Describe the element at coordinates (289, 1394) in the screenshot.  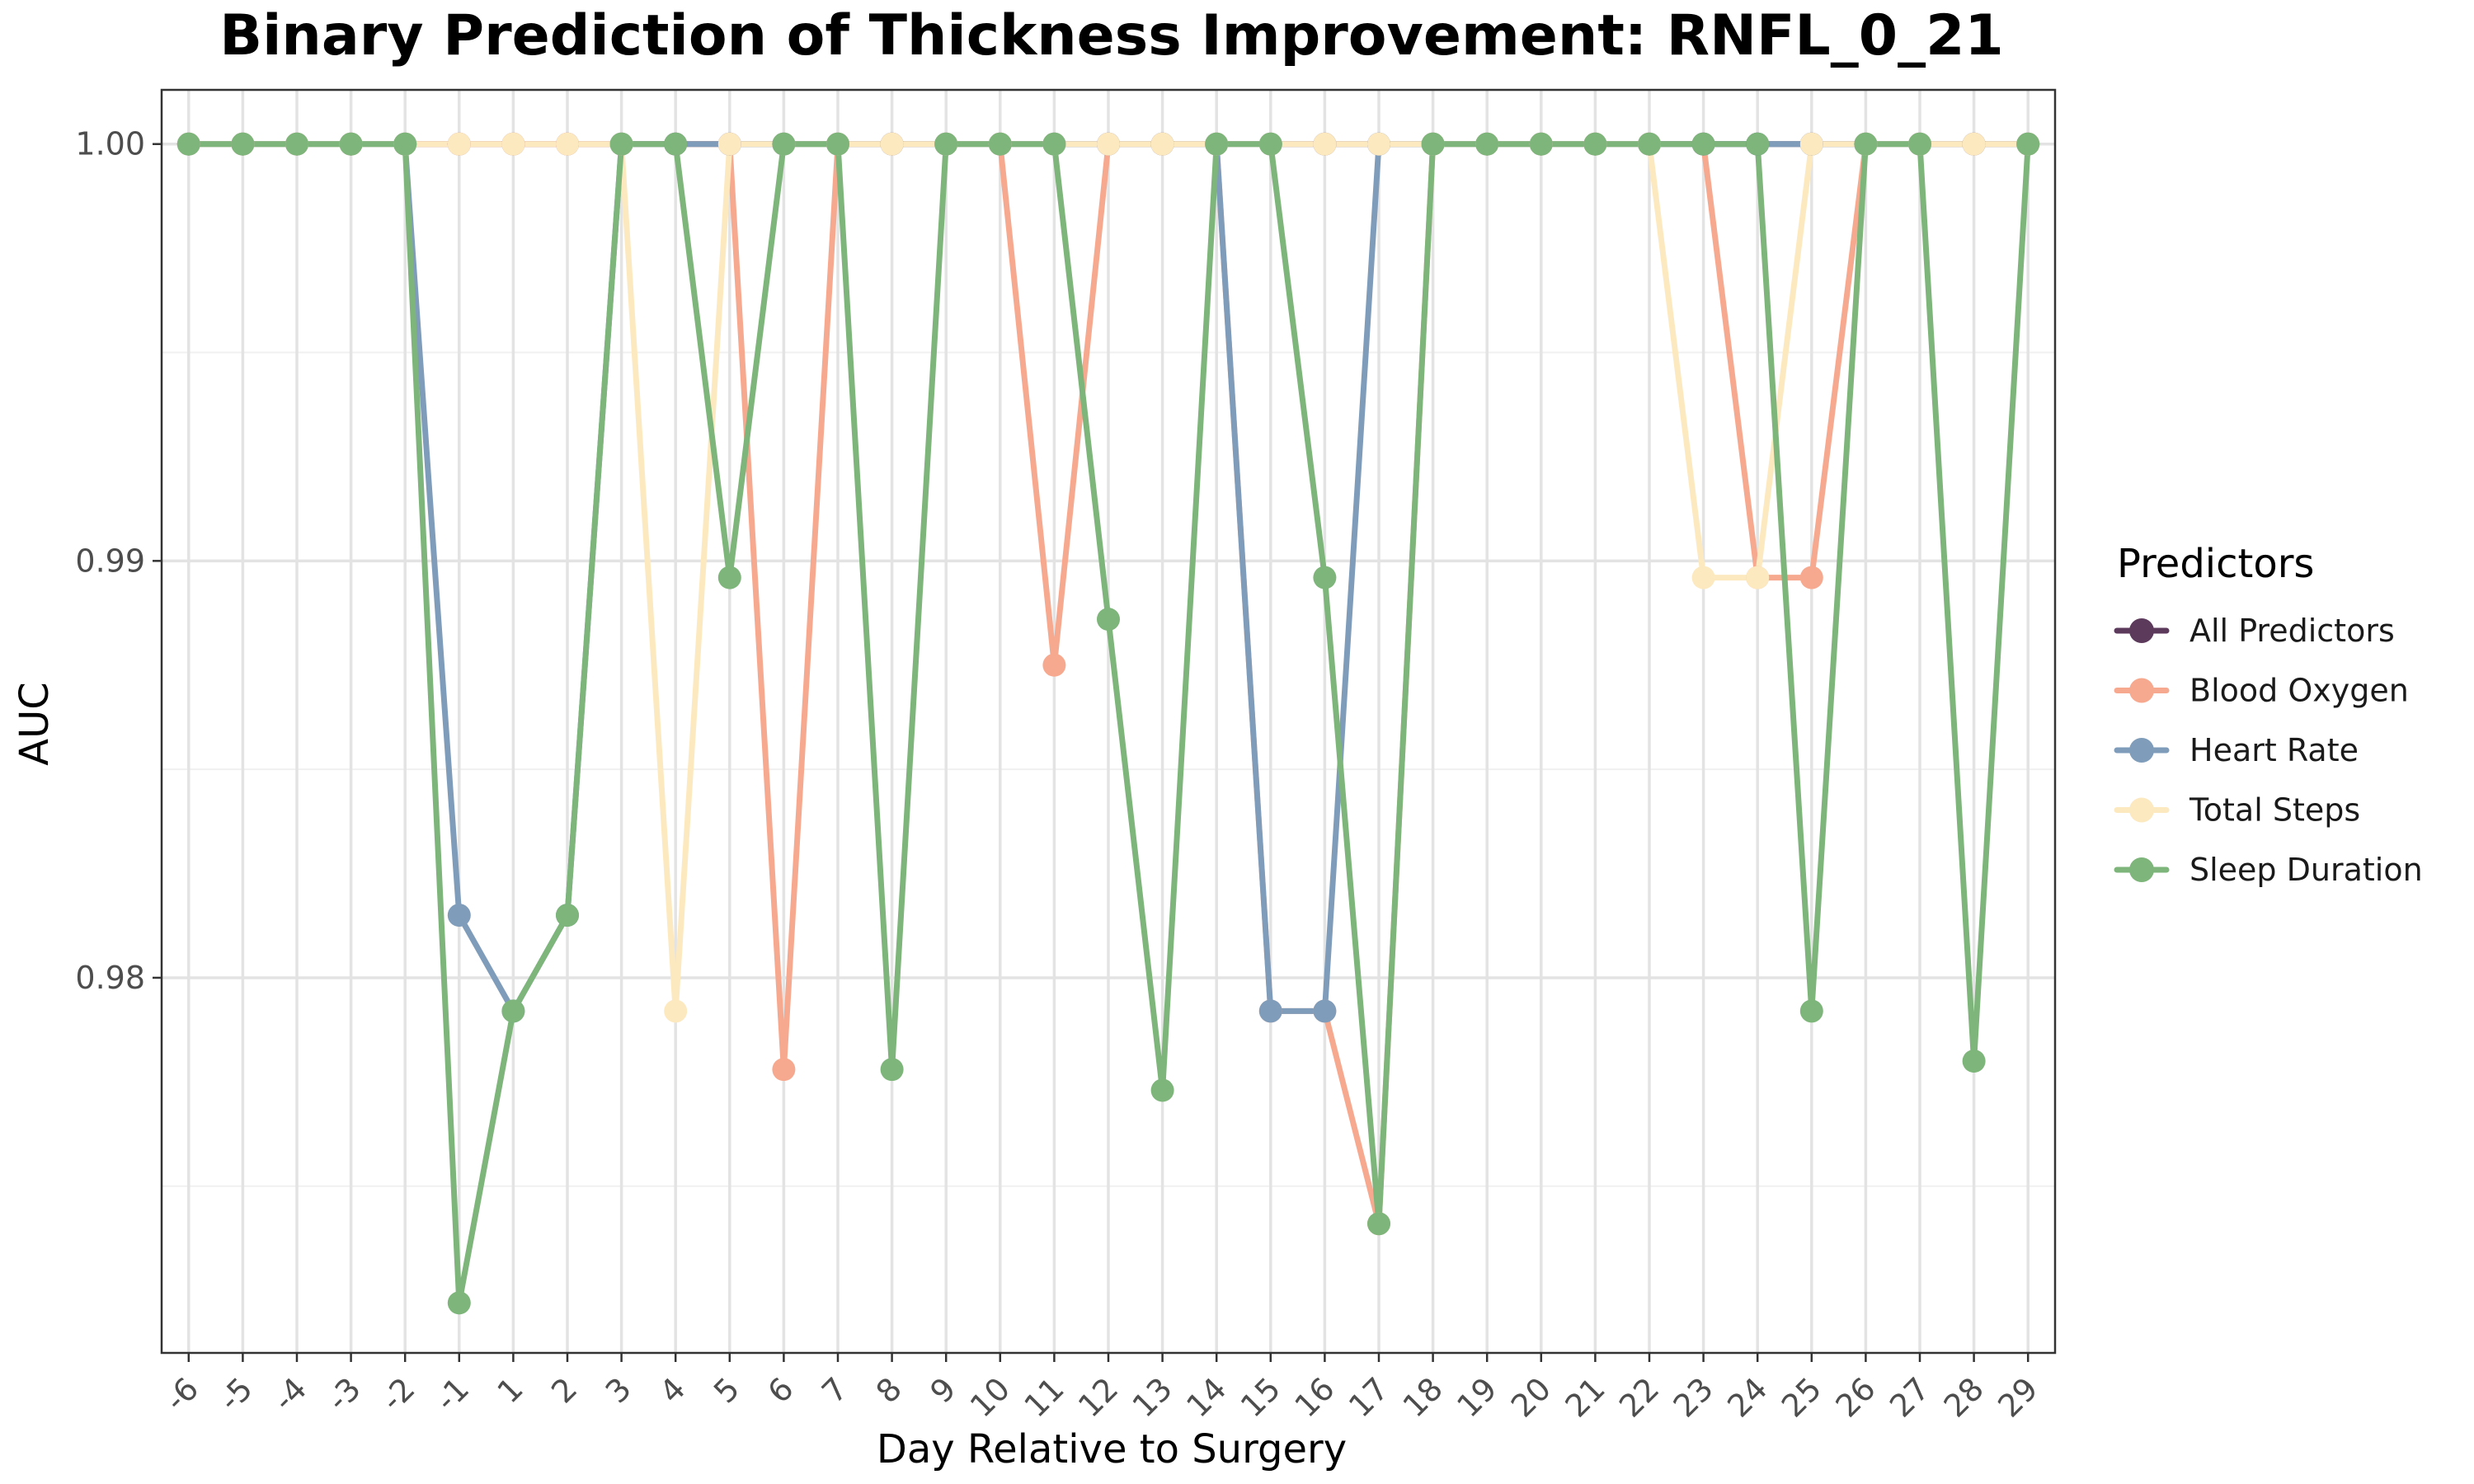
I see `x-tick-label: -4` at that location.